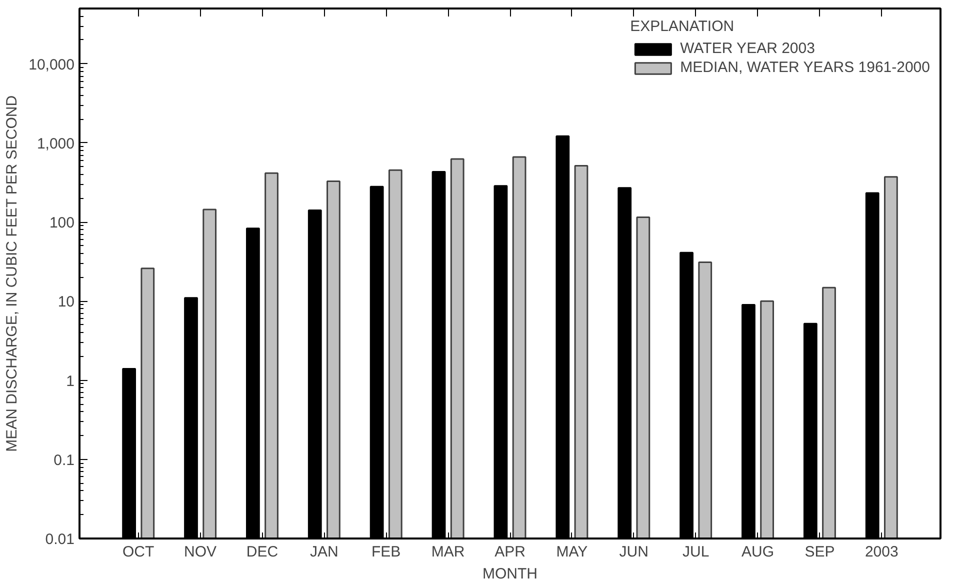 The image size is (956, 587). I want to click on x-tick-label: SEP, so click(819, 552).